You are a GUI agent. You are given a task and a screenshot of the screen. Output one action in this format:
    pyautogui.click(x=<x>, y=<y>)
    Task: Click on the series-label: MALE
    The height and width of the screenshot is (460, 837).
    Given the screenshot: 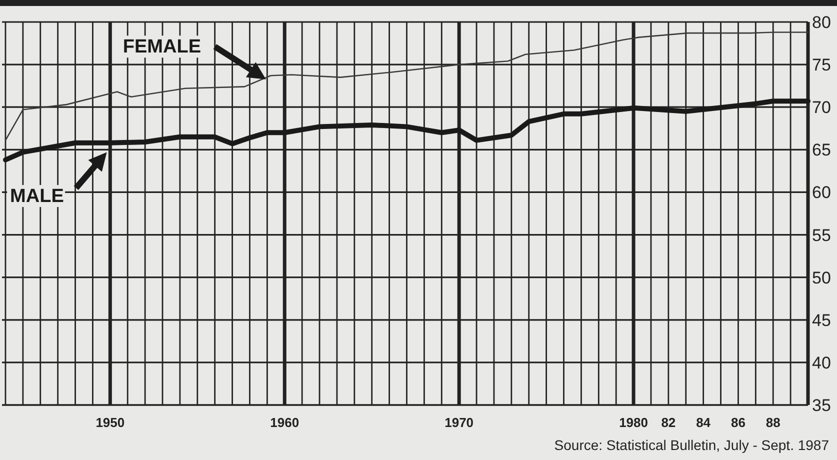 What is the action you would take?
    pyautogui.click(x=37, y=197)
    